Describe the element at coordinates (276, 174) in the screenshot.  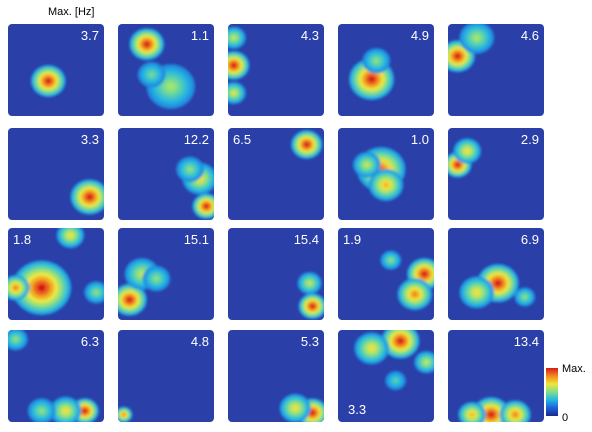
I see `rate-map-8: 6.5` at that location.